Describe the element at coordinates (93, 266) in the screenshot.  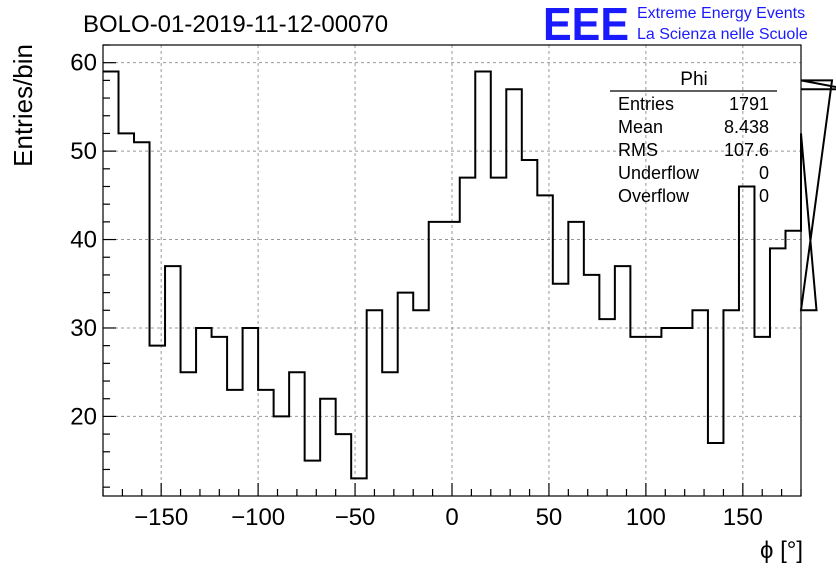
I see `y-axis-ticks: 20 30 40 50 60` at that location.